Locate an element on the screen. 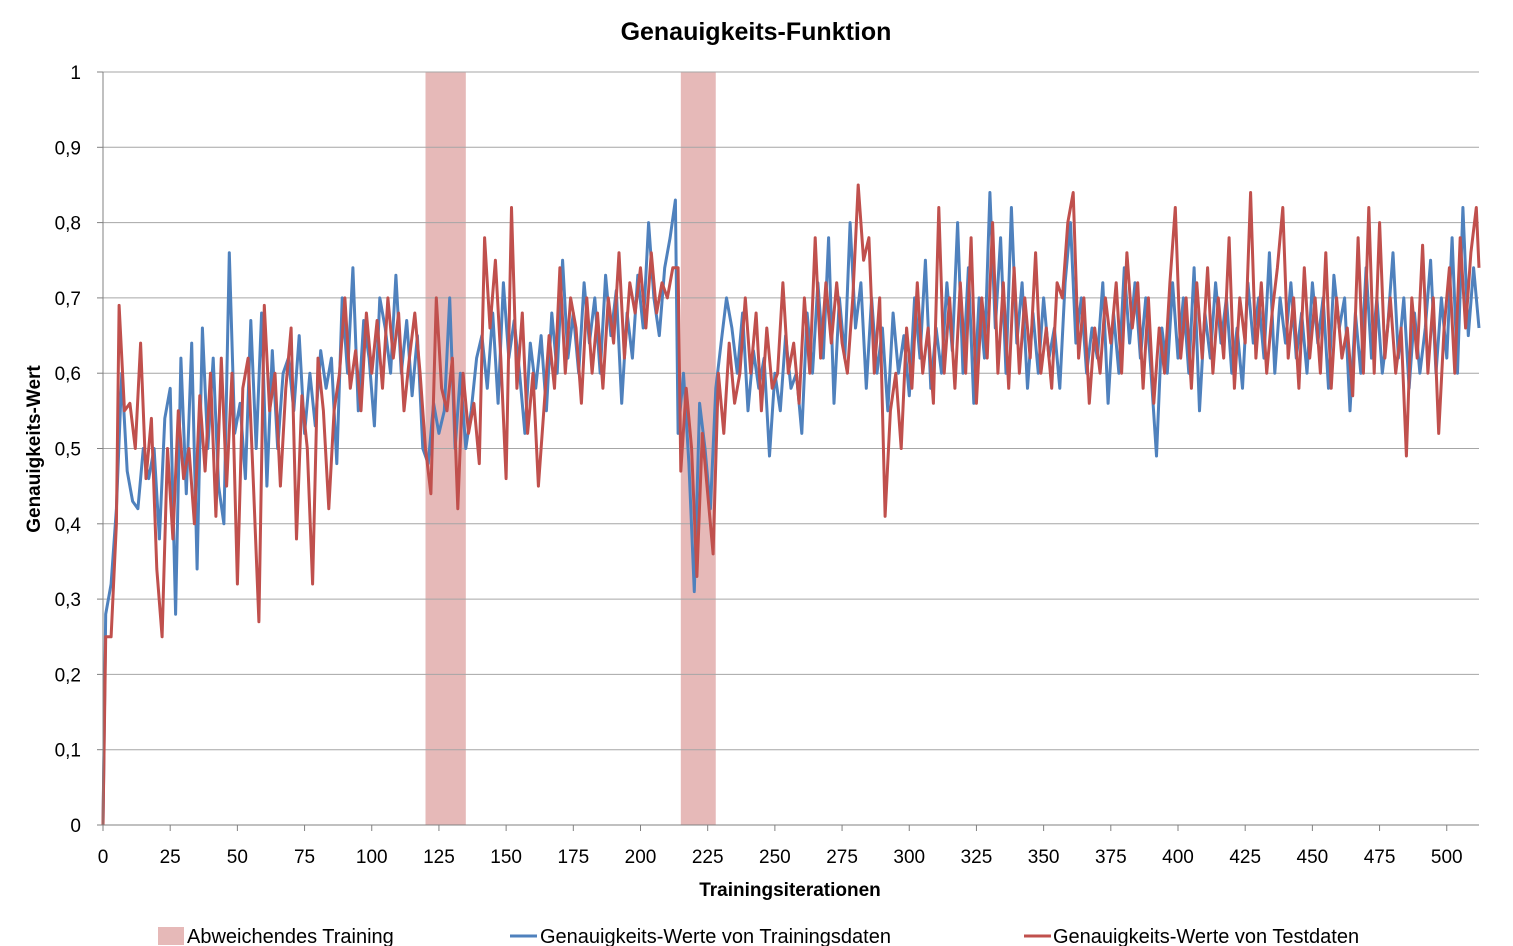 This screenshot has height=946, width=1513. y-tick-label: 0,6 is located at coordinates (68, 374).